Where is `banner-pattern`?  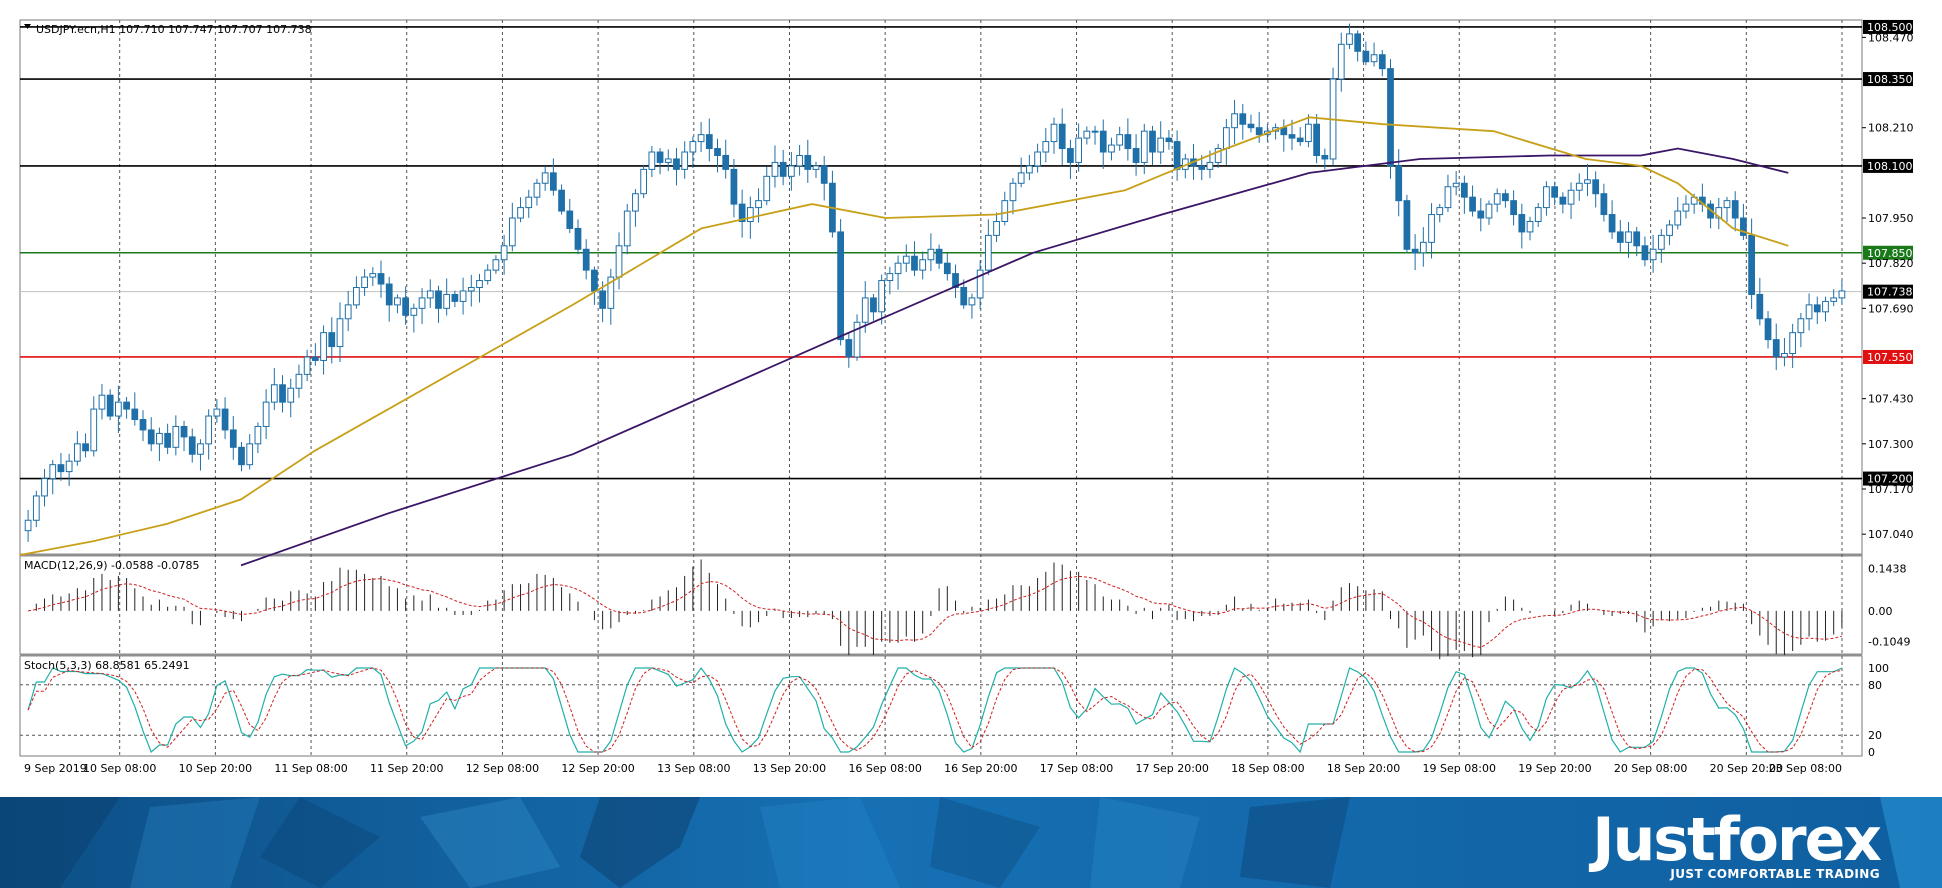
banner-pattern is located at coordinates (971, 842).